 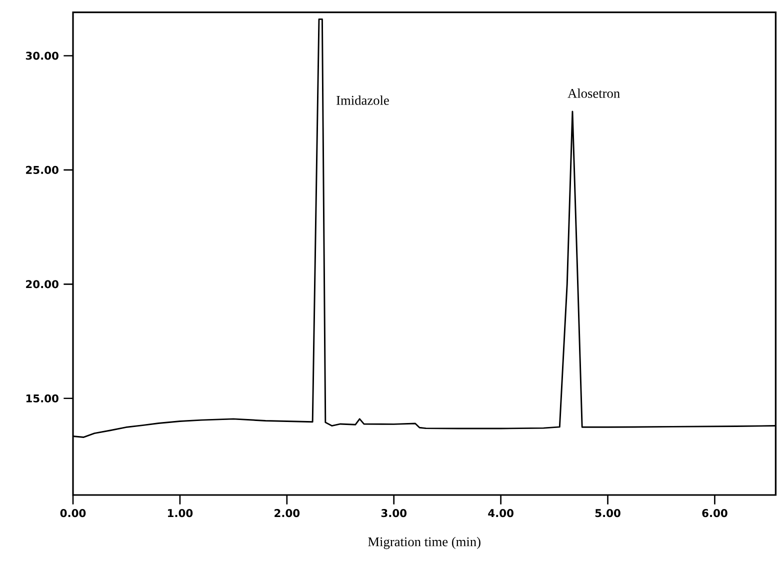 What do you see at coordinates (42, 284) in the screenshot?
I see `y-tick-label: 20.00` at bounding box center [42, 284].